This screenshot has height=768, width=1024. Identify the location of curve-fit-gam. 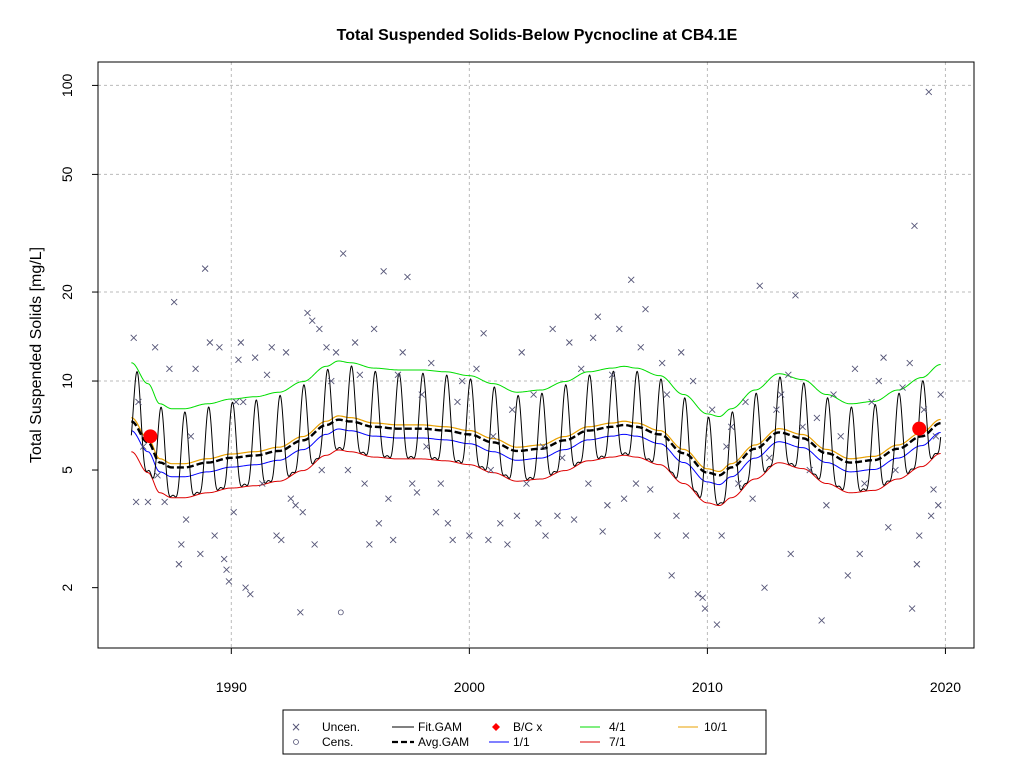
(536, 435).